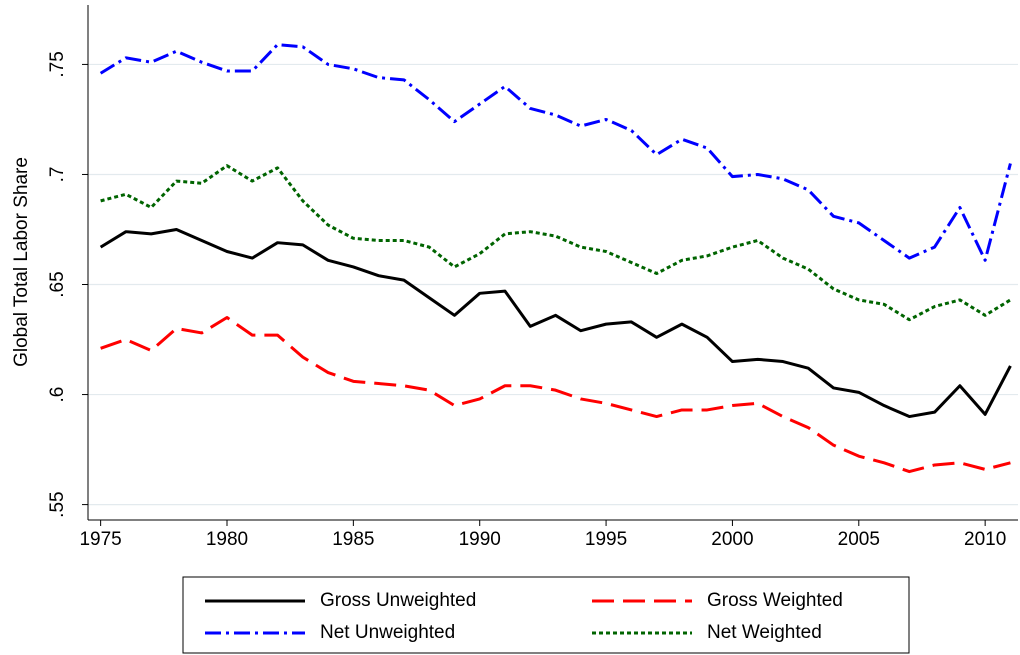 The width and height of the screenshot is (1020, 655). Describe the element at coordinates (546, 615) in the screenshot. I see `legend-box` at that location.